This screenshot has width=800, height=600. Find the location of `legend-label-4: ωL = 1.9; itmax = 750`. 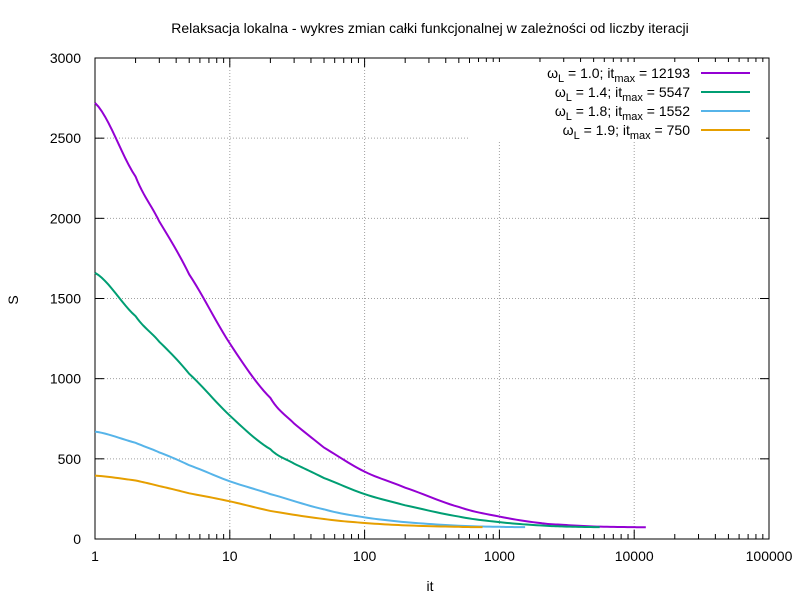

legend-label-4: ωL = 1.9; itmax = 750 is located at coordinates (627, 132).